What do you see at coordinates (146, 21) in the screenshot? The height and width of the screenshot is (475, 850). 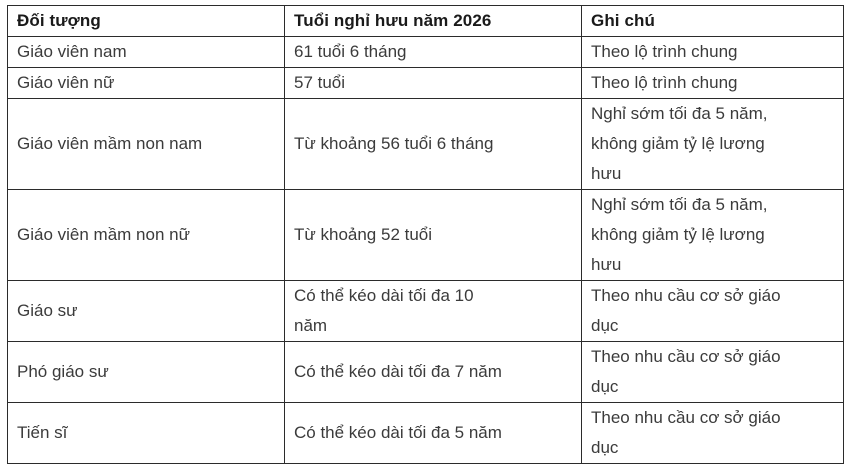 I see `column-header-subject: Đối tượng` at bounding box center [146, 21].